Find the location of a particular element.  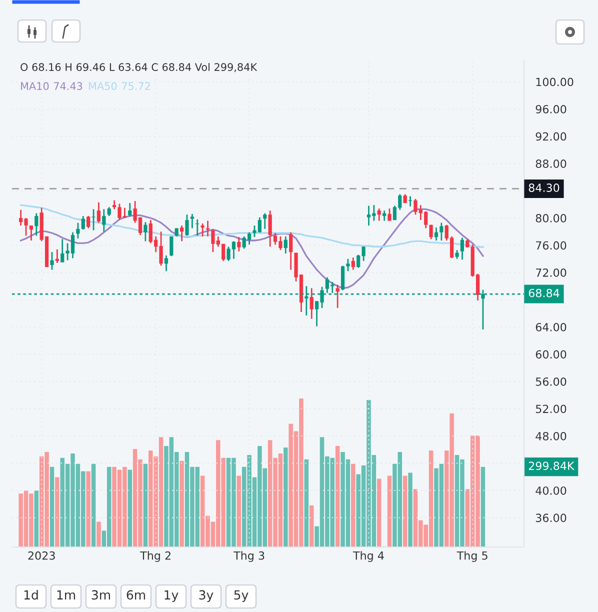

y-tick-label: 92.00 is located at coordinates (551, 136).